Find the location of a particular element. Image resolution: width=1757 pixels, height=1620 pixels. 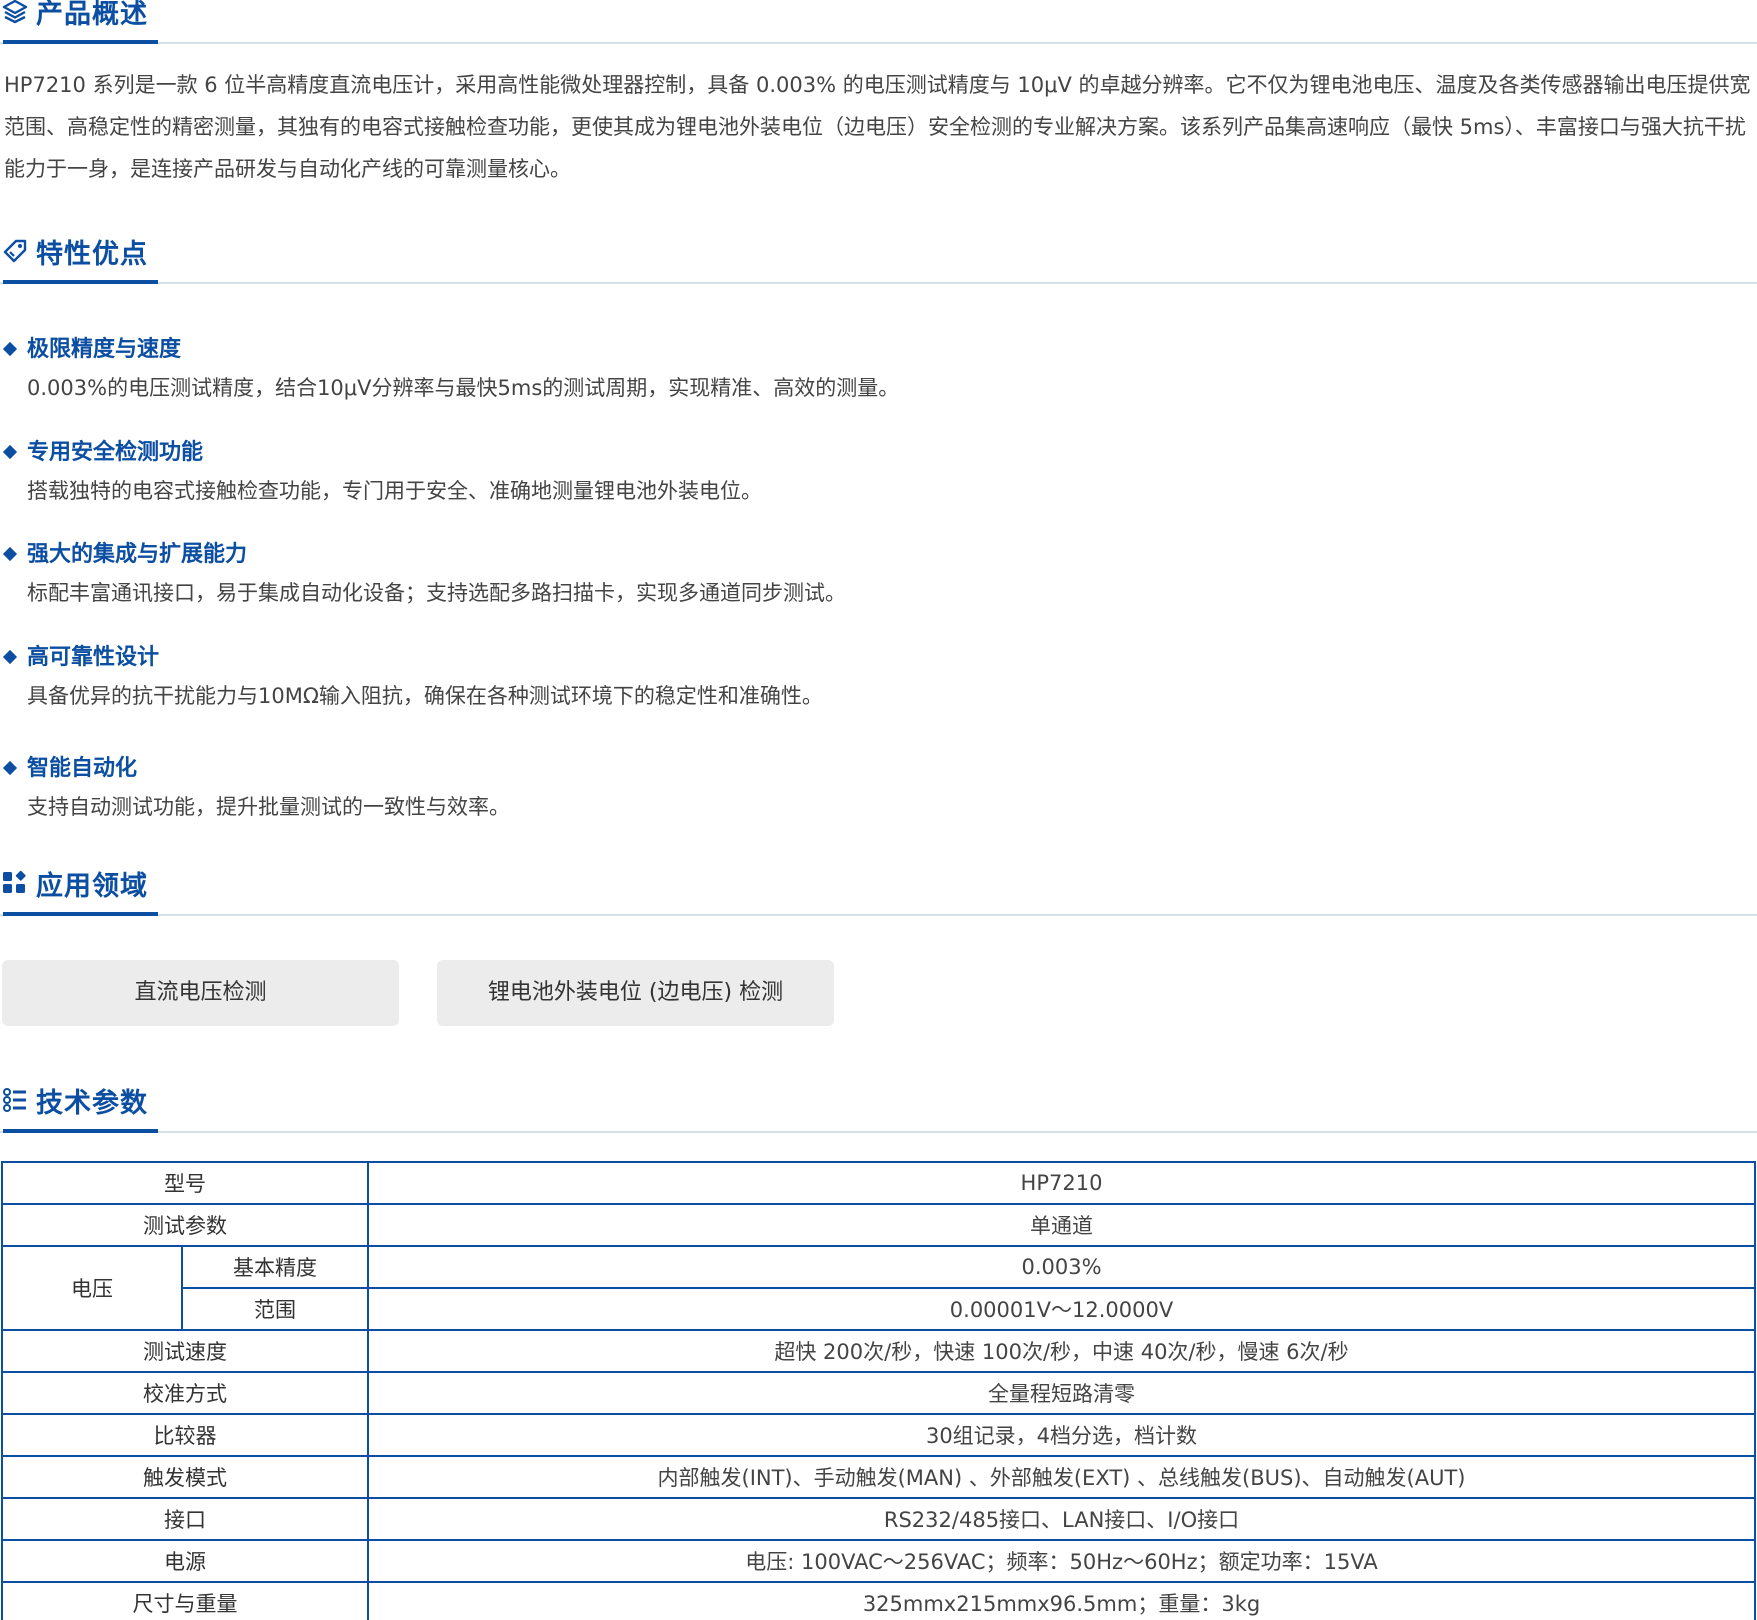

list-icon is located at coordinates (14, 1100).